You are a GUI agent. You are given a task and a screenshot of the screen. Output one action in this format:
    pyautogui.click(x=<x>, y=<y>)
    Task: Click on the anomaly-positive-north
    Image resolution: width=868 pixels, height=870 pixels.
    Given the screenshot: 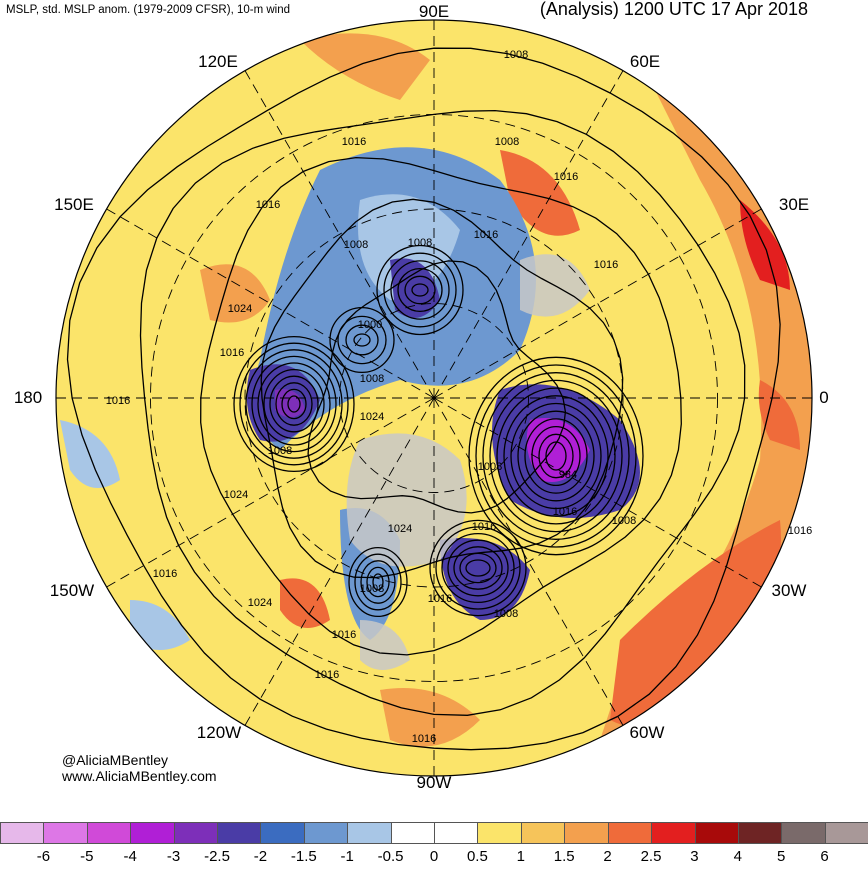 What is the action you would take?
    pyautogui.click(x=365, y=67)
    